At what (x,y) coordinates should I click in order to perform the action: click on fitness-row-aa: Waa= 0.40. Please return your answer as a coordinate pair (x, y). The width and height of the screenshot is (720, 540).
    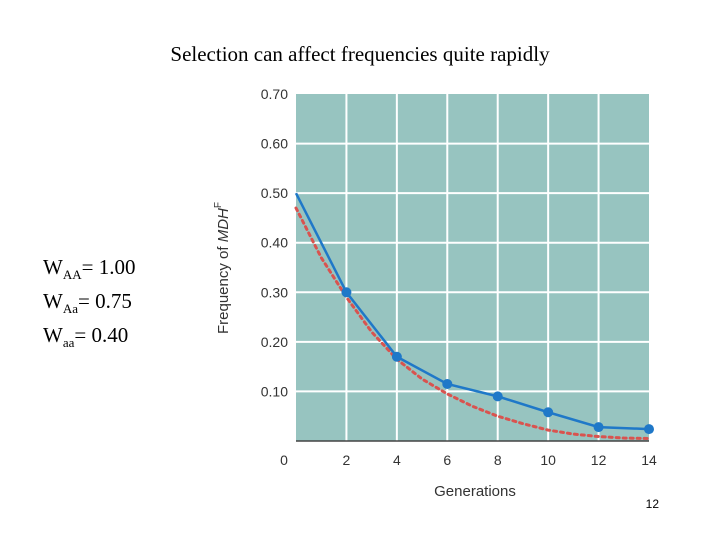
    Looking at the image, I should click on (89, 339).